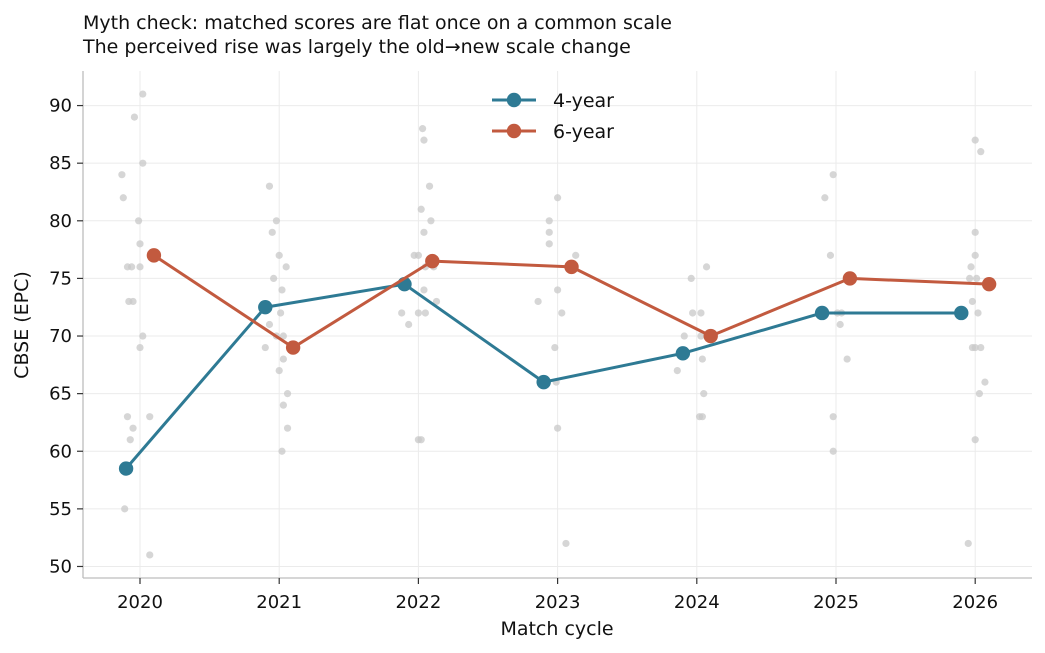  What do you see at coordinates (22, 325) in the screenshot?
I see `y-axis-label: CBSE (EPC)` at bounding box center [22, 325].